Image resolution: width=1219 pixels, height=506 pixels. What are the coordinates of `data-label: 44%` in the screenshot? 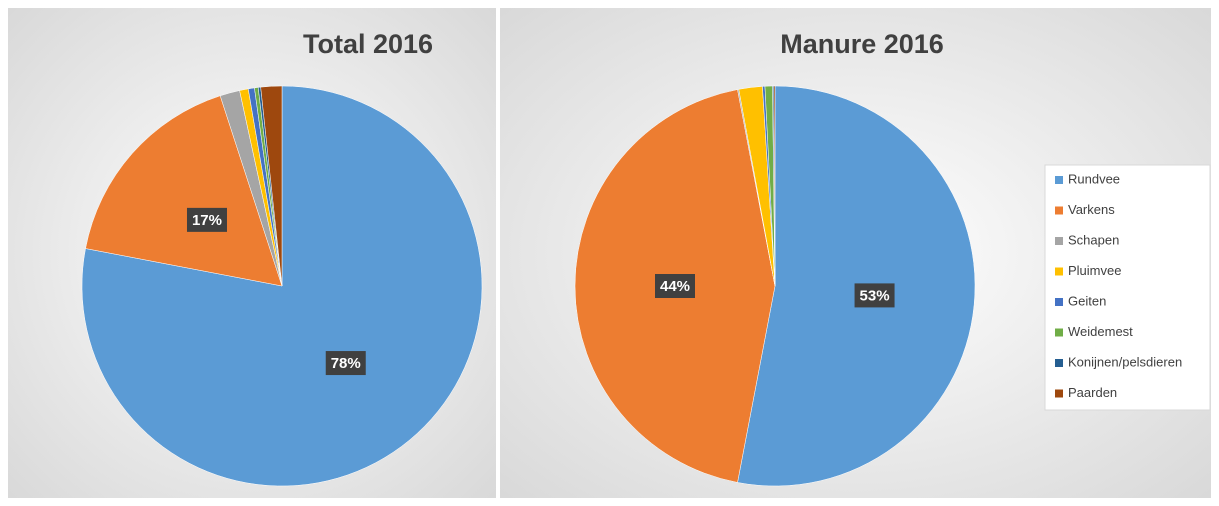 It's located at (675, 286).